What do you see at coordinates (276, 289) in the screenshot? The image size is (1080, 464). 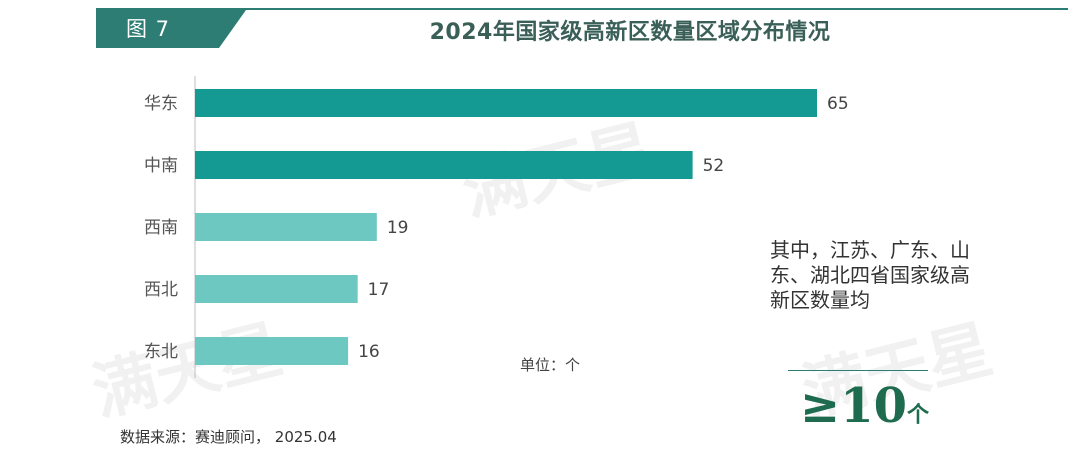 I see `bar-西北` at bounding box center [276, 289].